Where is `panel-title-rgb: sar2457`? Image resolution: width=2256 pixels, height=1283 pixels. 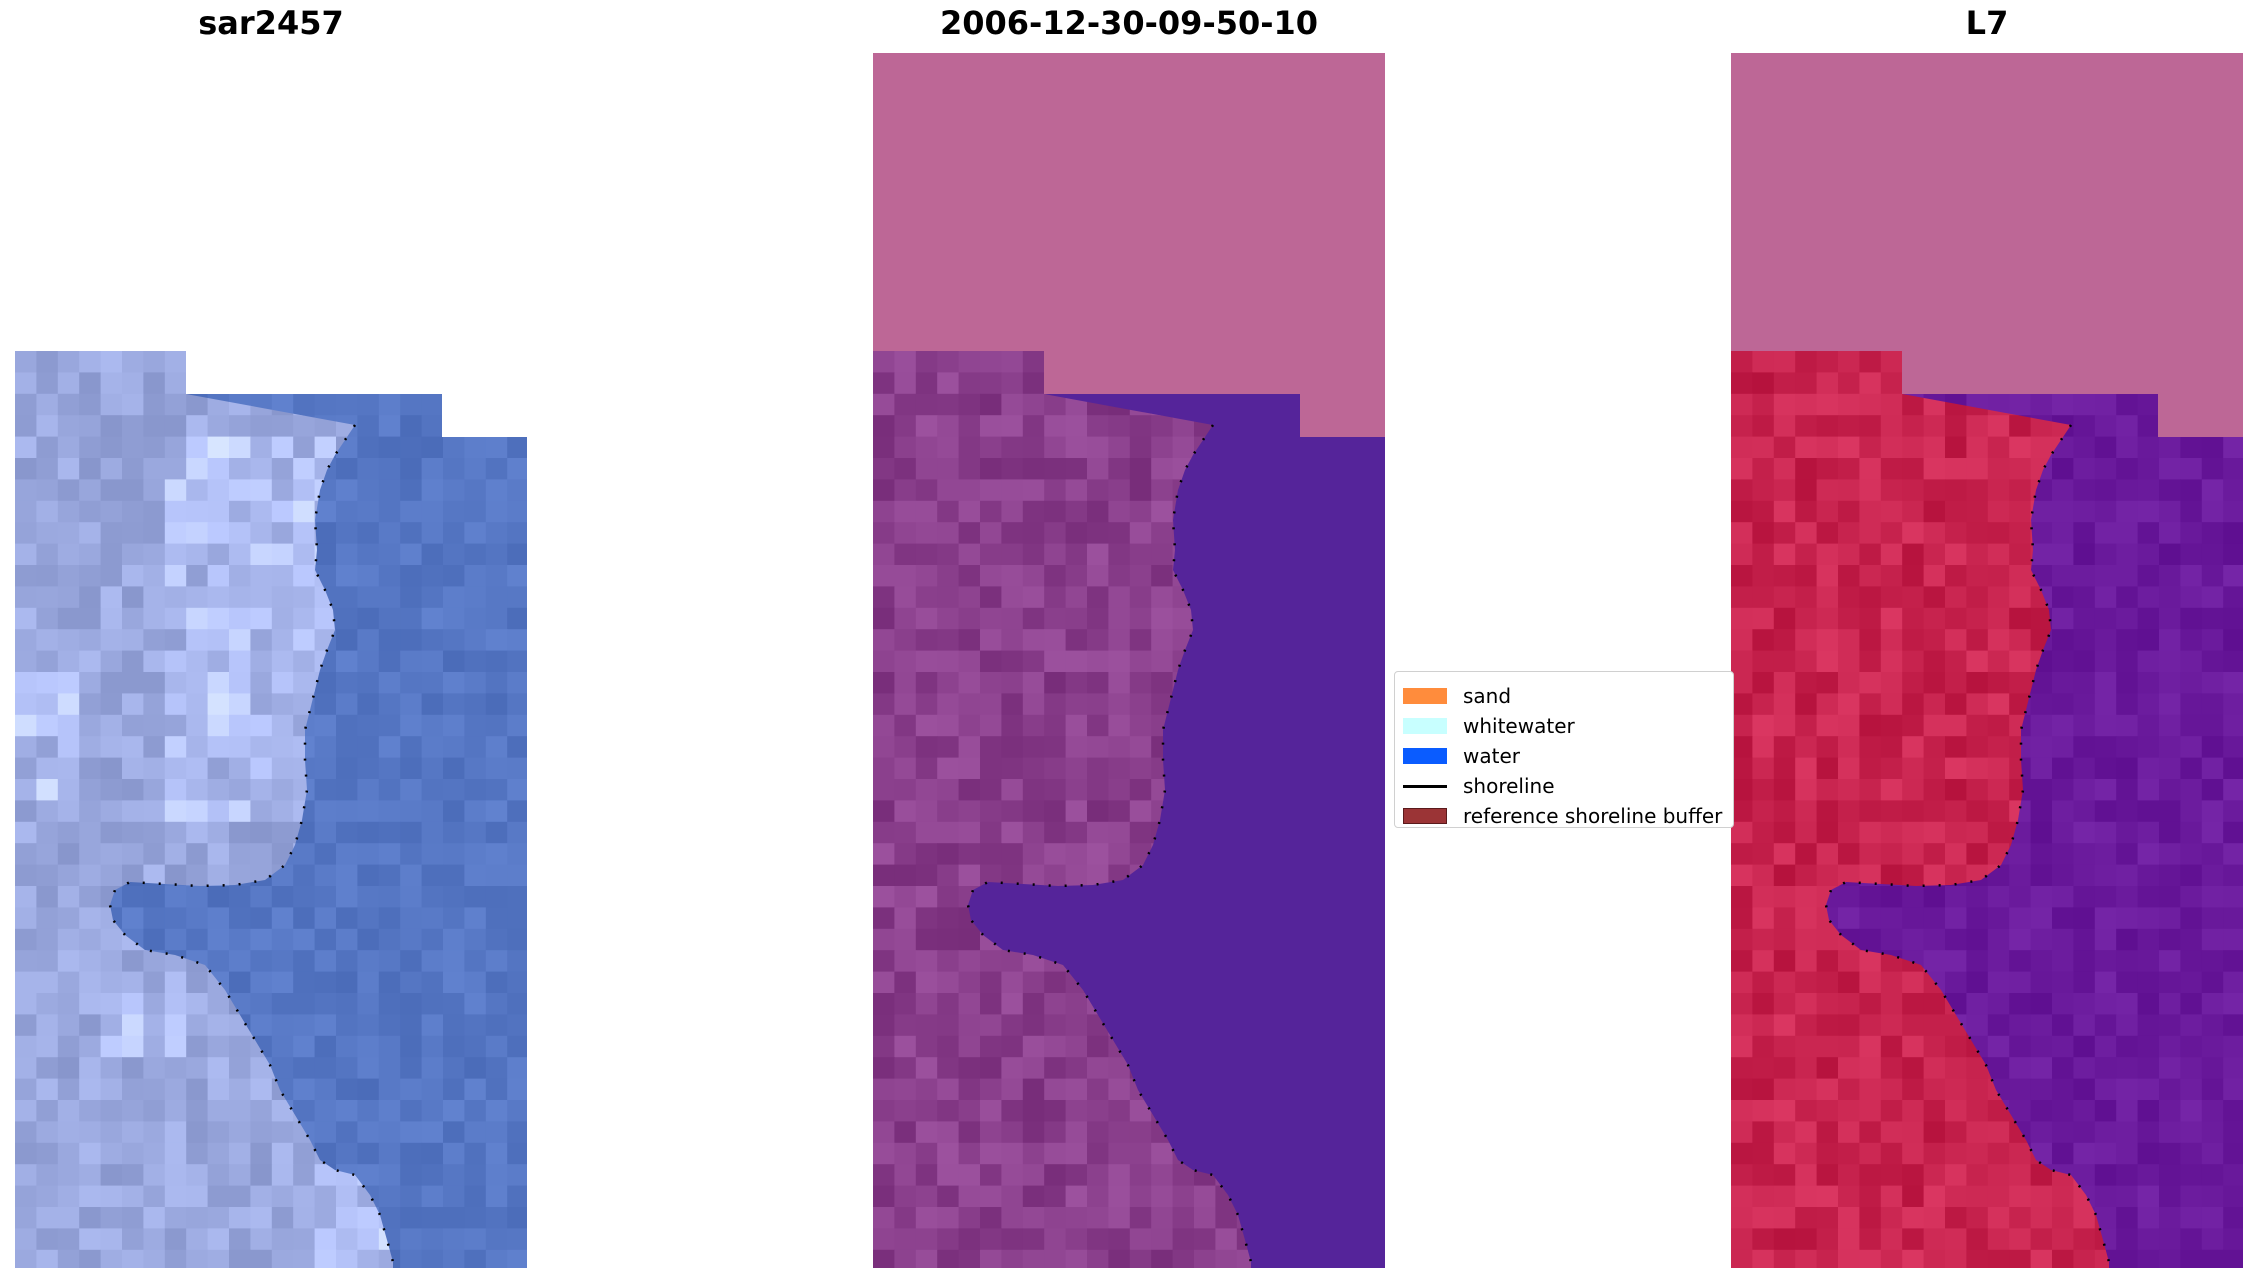 panel-title-rgb: sar2457 is located at coordinates (271, 23).